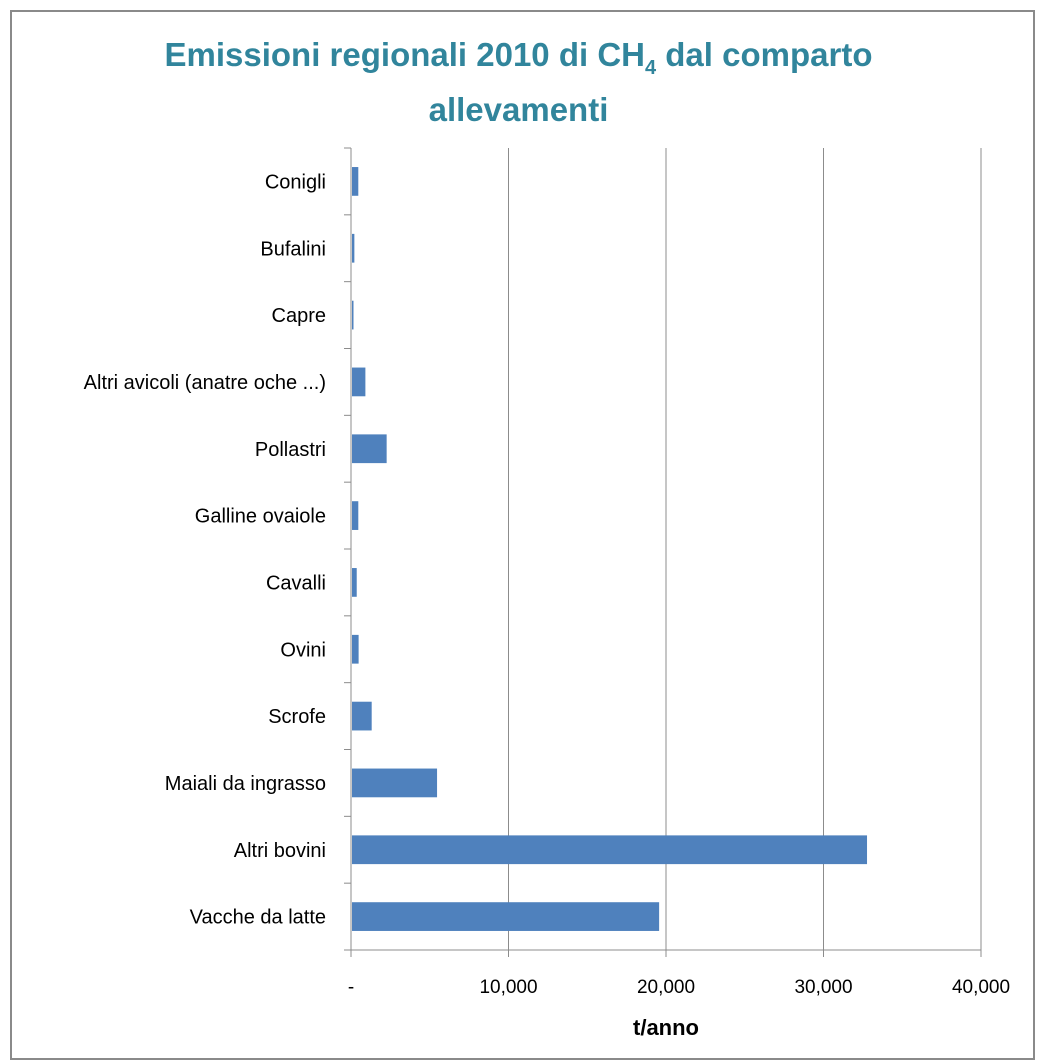  Describe the element at coordinates (666, 1027) in the screenshot. I see `x-axis-title: t/anno` at that location.